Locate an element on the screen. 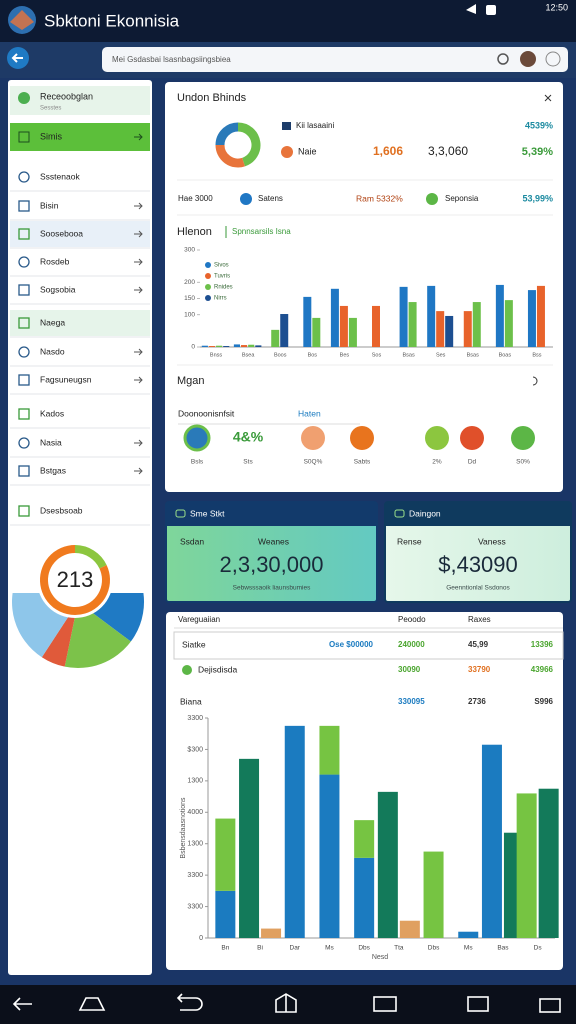 Image resolution: width=576 pixels, height=1024 pixels. sidebar-item: Nasdo is located at coordinates (52, 351).